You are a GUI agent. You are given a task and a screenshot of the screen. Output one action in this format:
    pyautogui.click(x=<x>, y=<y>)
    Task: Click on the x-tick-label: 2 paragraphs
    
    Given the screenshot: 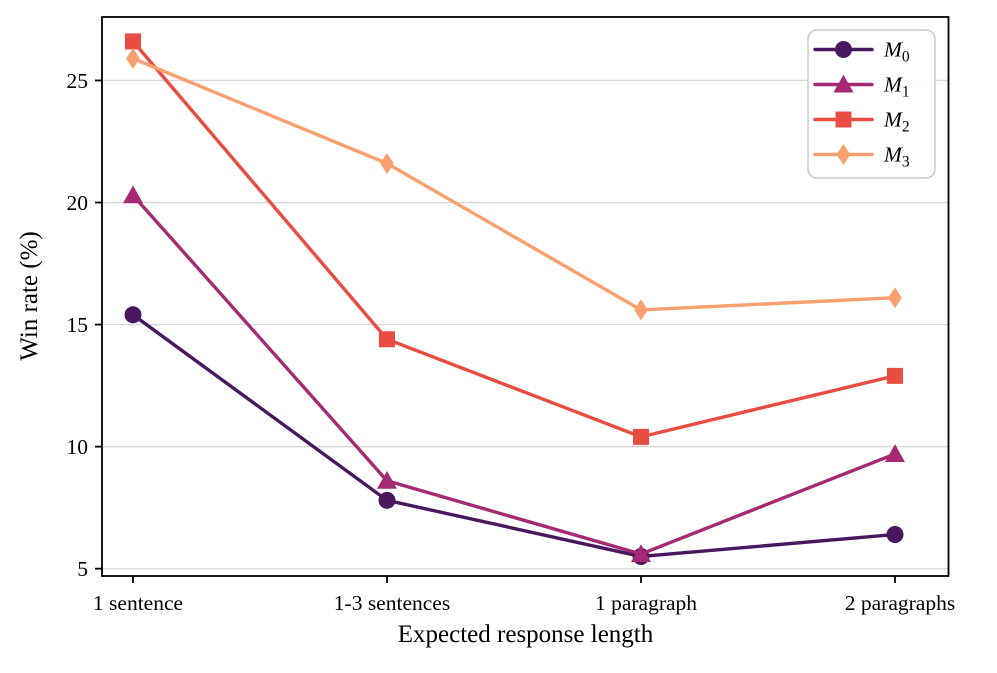 What is the action you would take?
    pyautogui.click(x=900, y=603)
    